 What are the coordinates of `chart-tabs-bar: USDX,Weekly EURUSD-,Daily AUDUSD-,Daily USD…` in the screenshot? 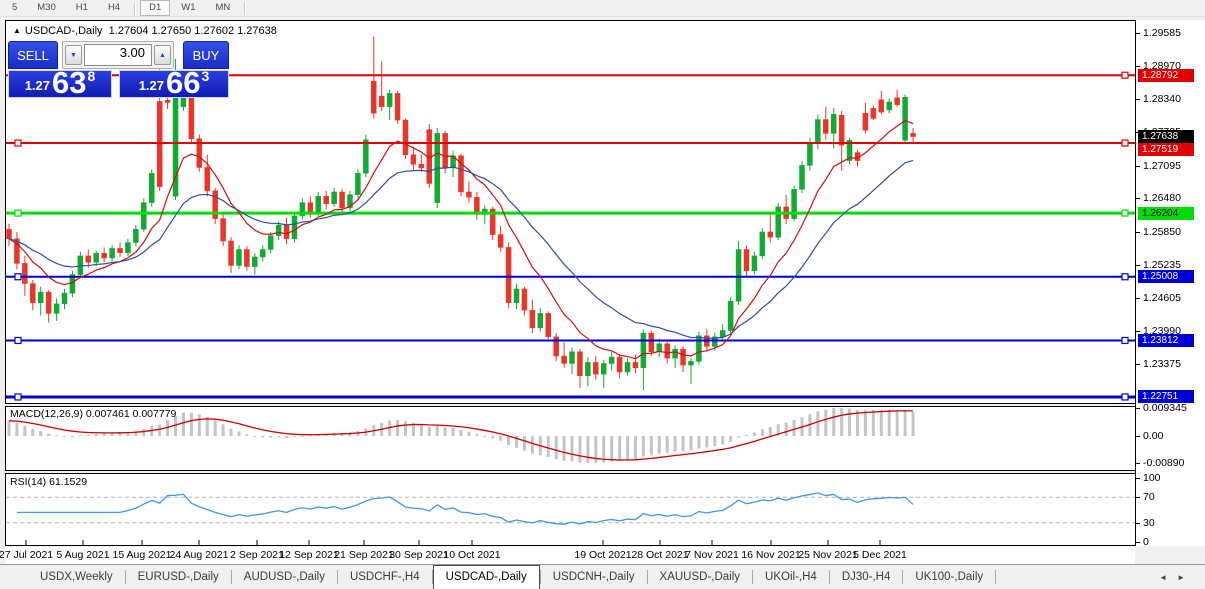 It's located at (602, 576).